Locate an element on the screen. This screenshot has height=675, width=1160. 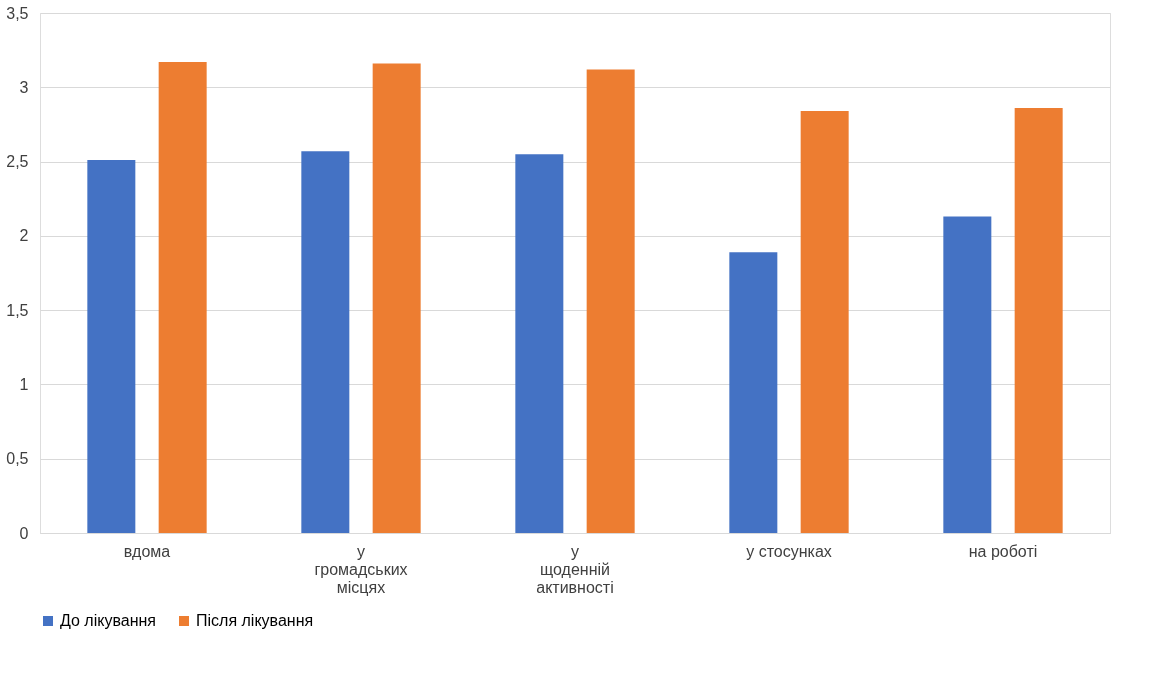
y-tick-label: 0,5 is located at coordinates (17, 459).